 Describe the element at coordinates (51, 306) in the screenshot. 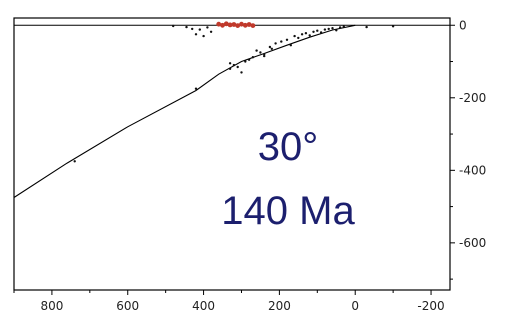

I see `x-tick-label: 800` at that location.